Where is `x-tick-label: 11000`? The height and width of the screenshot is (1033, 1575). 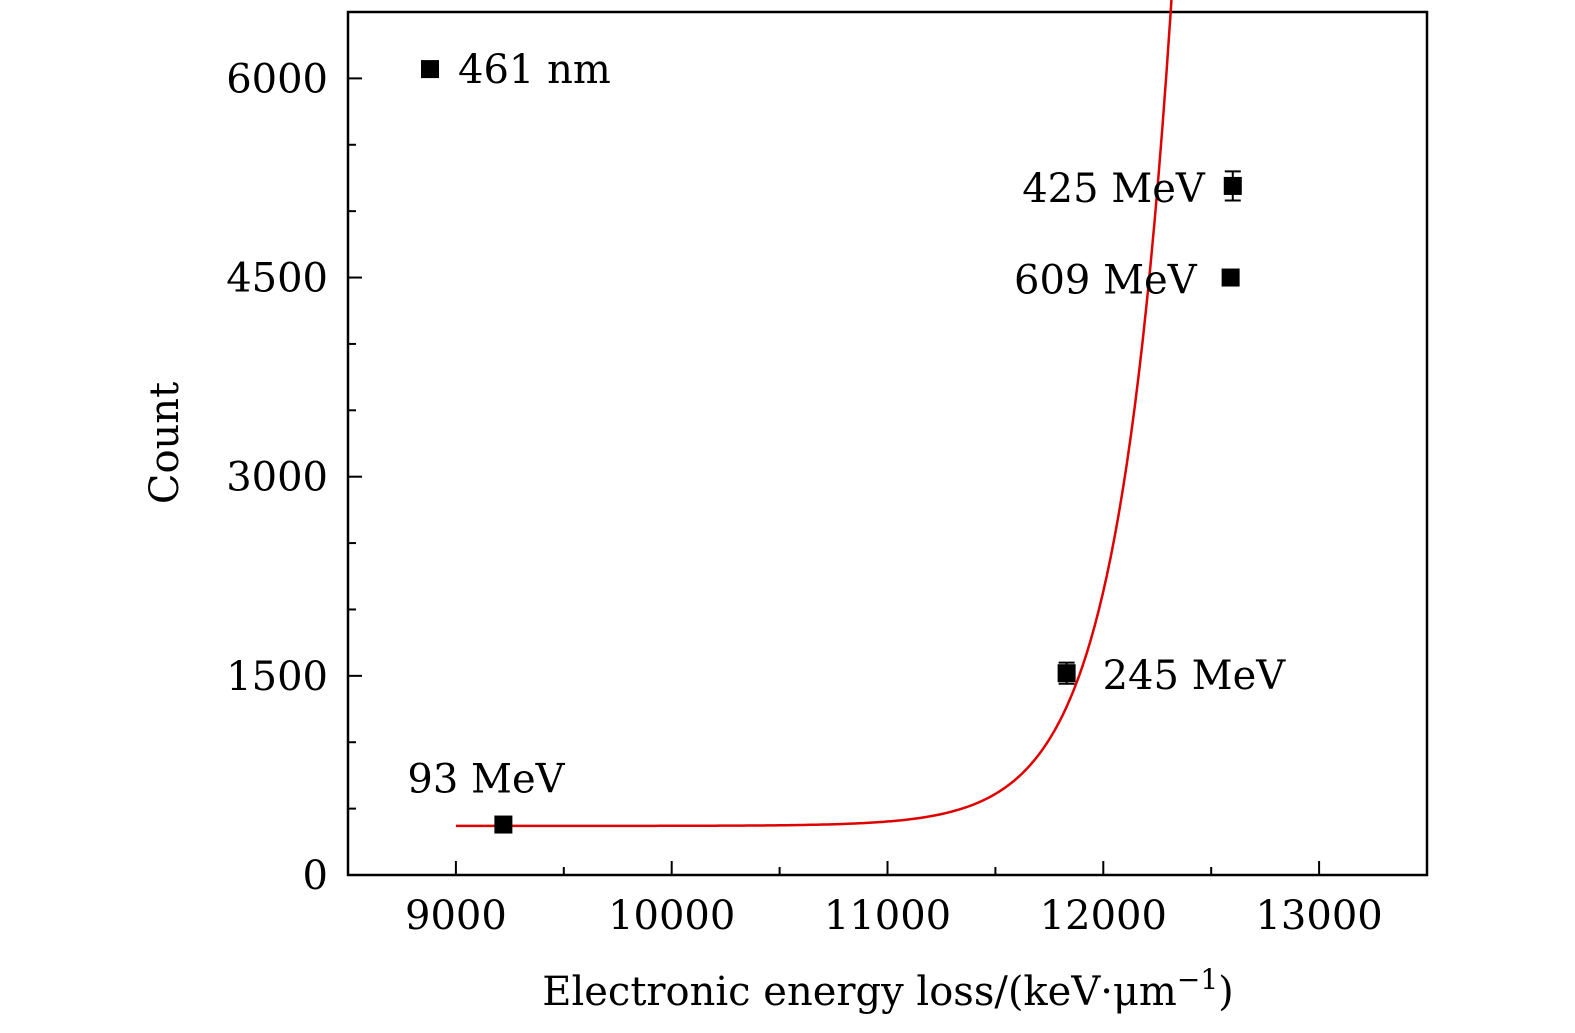
x-tick-label: 11000 is located at coordinates (887, 916).